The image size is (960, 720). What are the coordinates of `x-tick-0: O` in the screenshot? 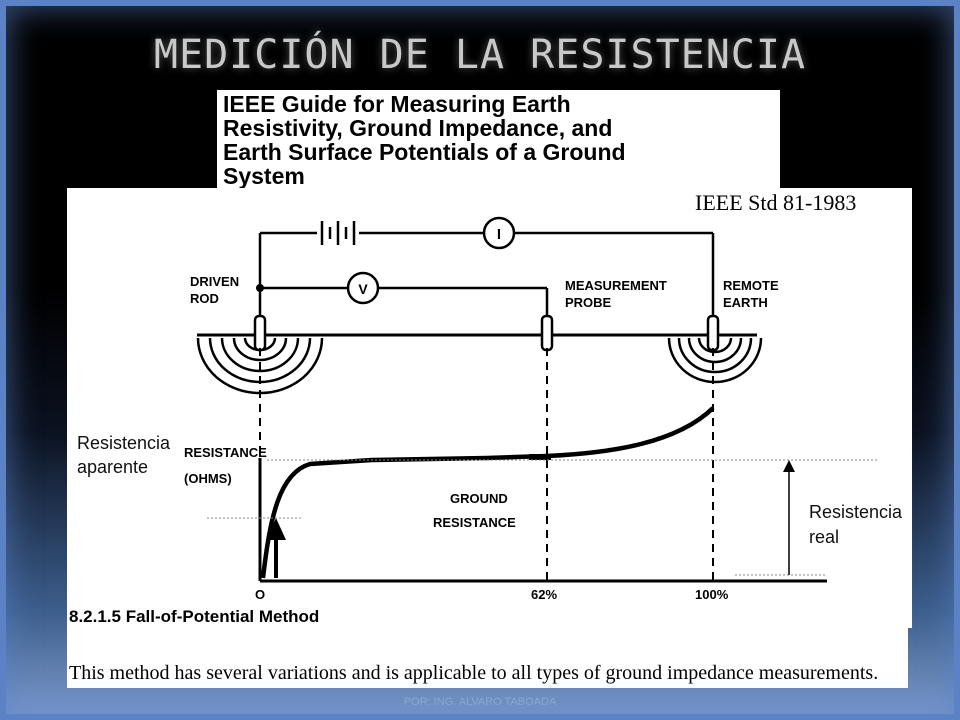 It's located at (260, 594).